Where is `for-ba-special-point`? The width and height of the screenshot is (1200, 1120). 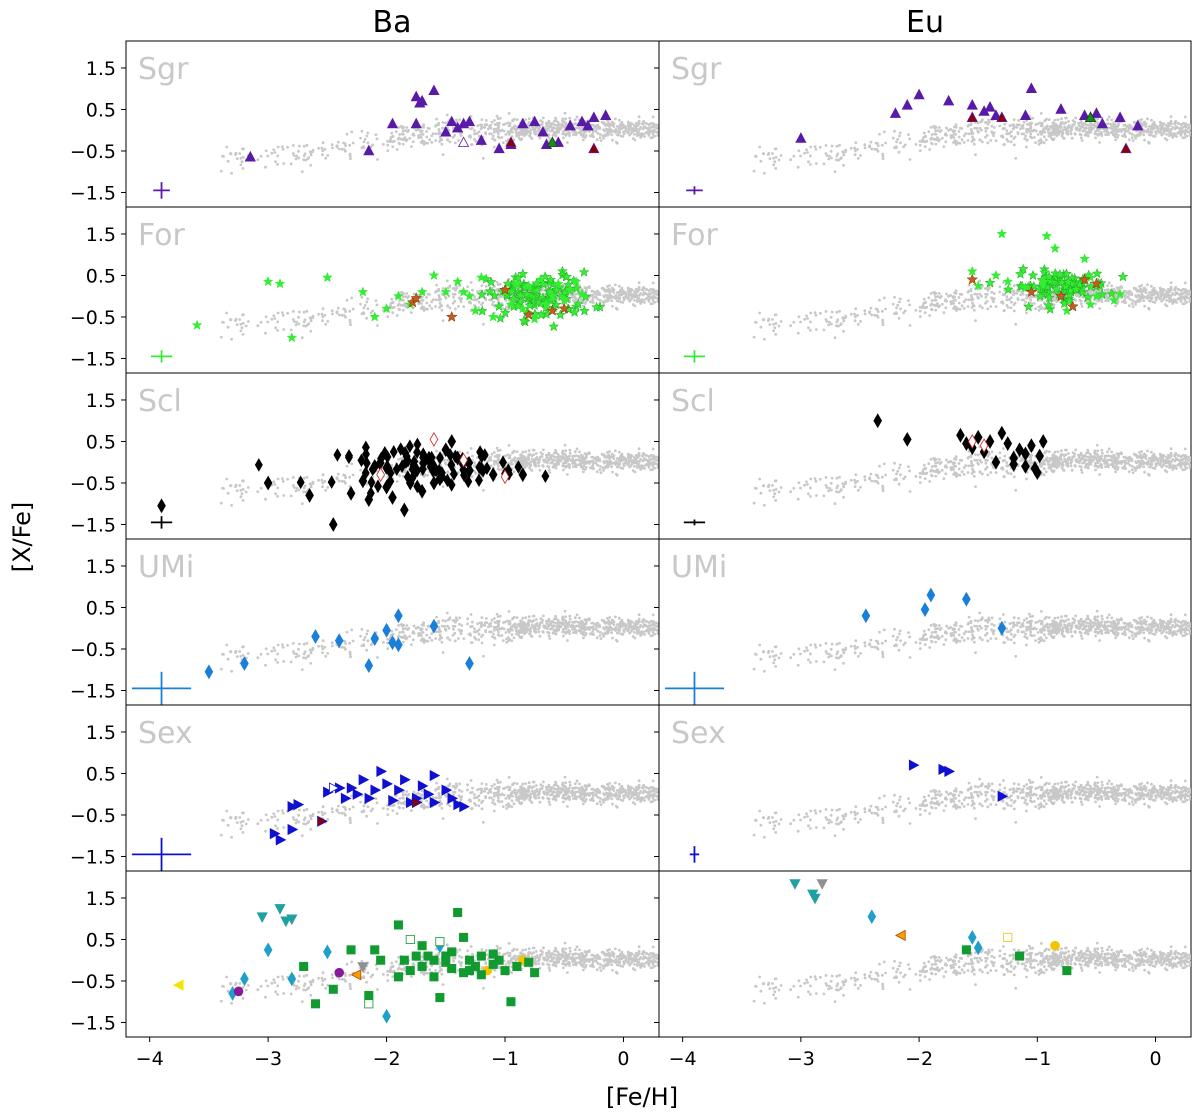
for-ba-special-point is located at coordinates (564, 308).